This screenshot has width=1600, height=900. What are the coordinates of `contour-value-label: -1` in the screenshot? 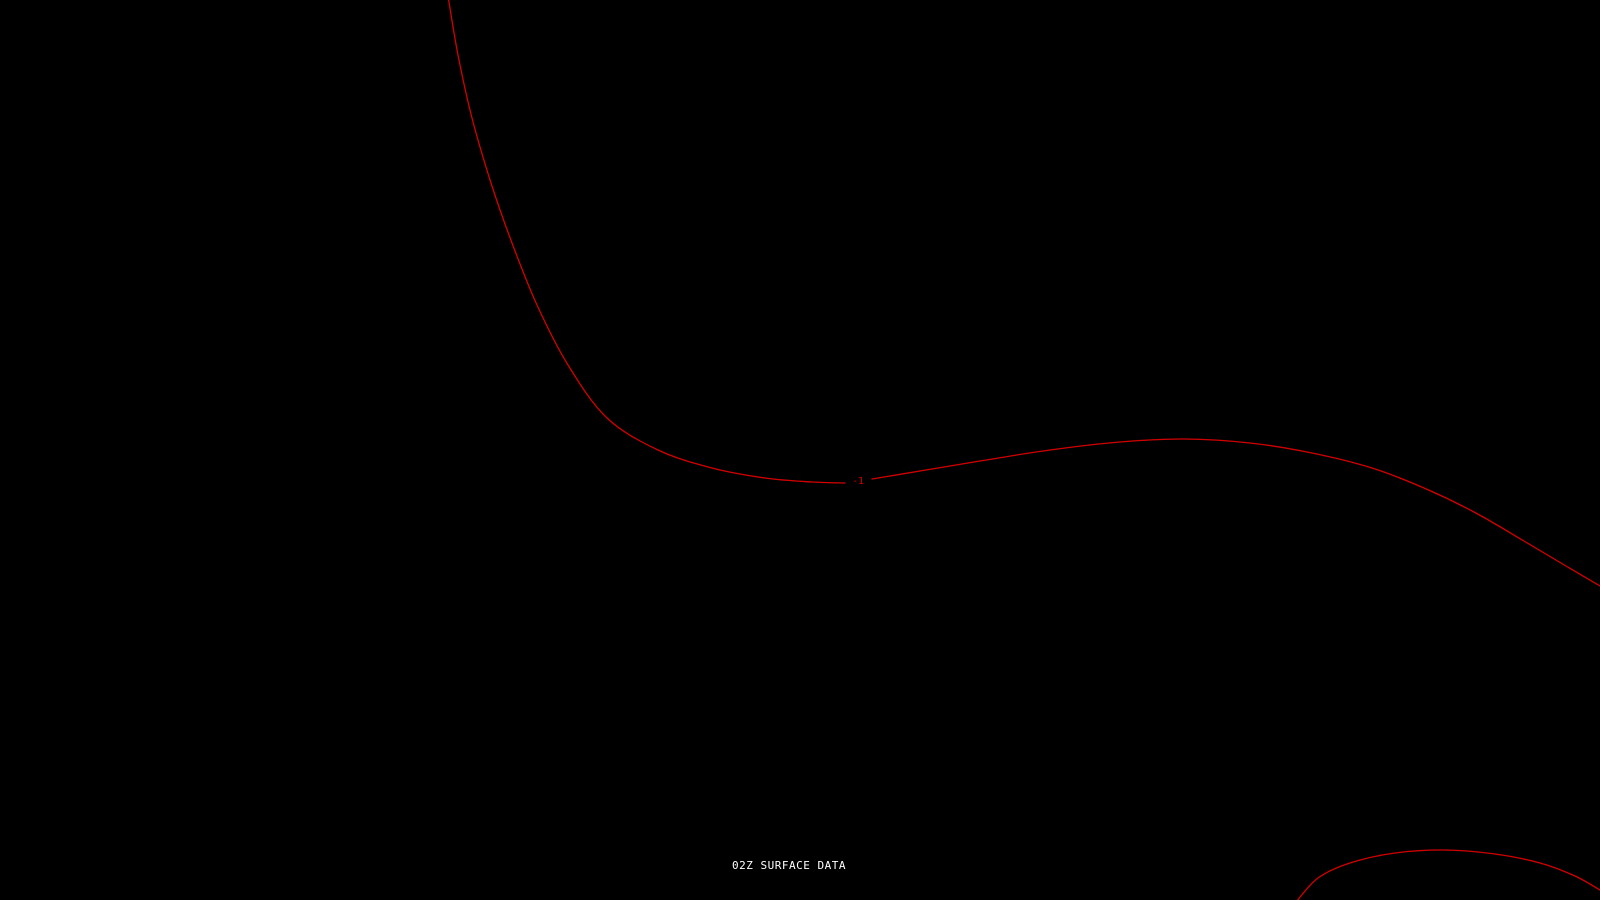 It's located at (858, 481).